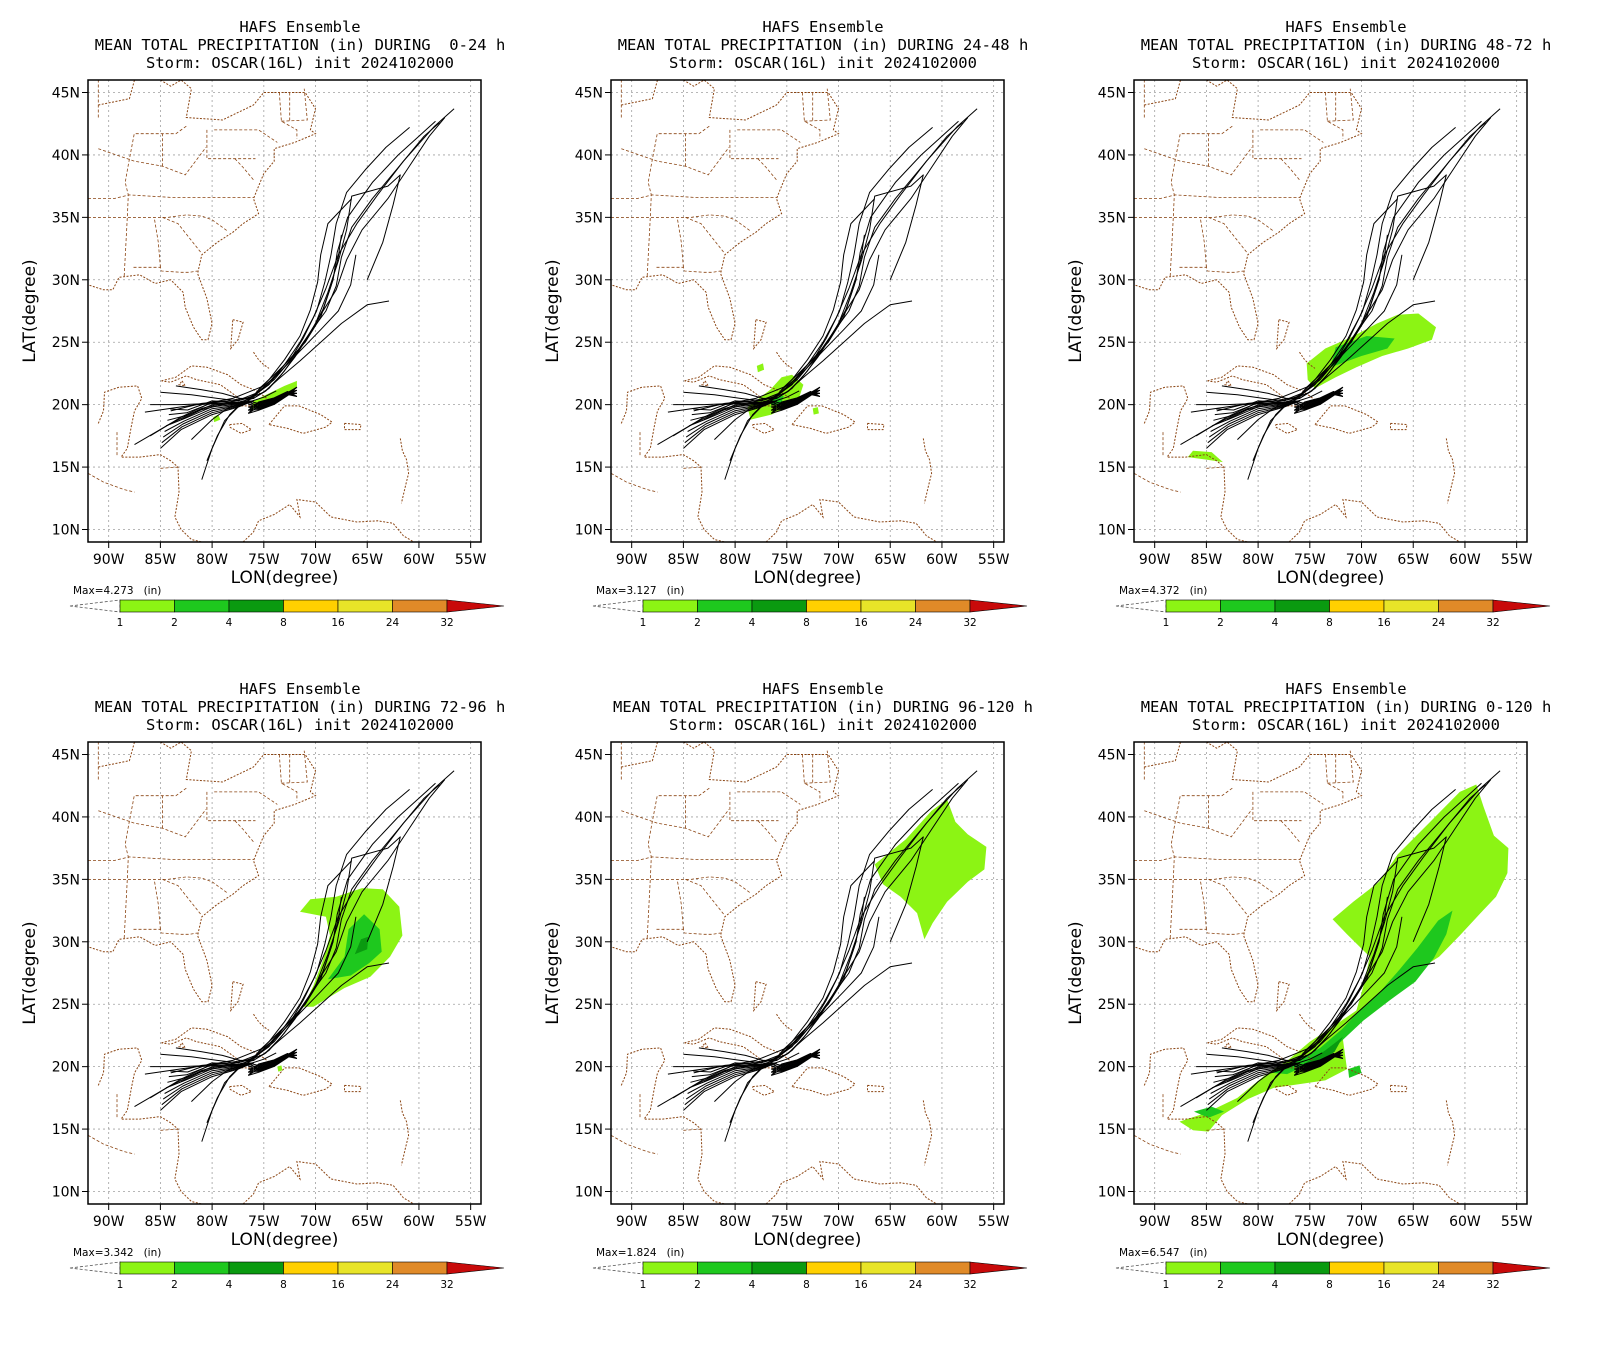 Image resolution: width=1602 pixels, height=1352 pixels. I want to click on x-tick-label: 75W, so click(264, 1222).